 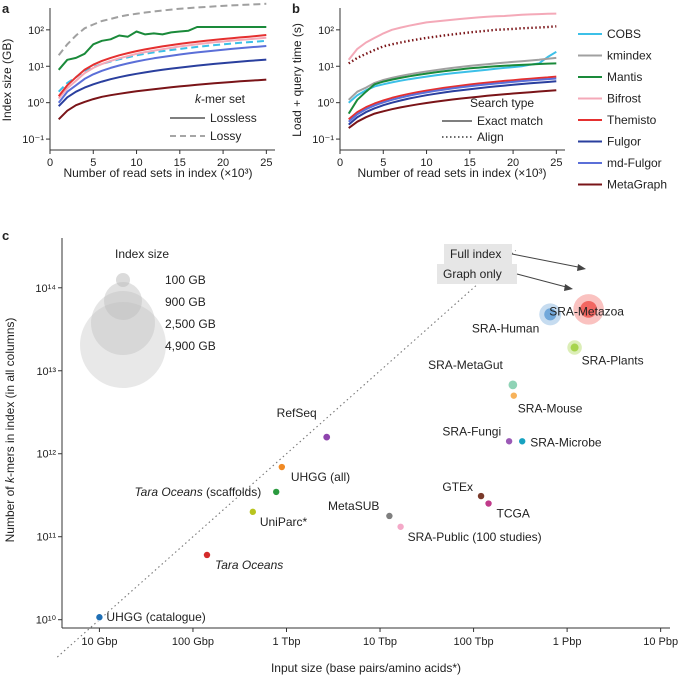 I want to click on panel-c-xtick-label: 10 Gbp, so click(x=99, y=642).